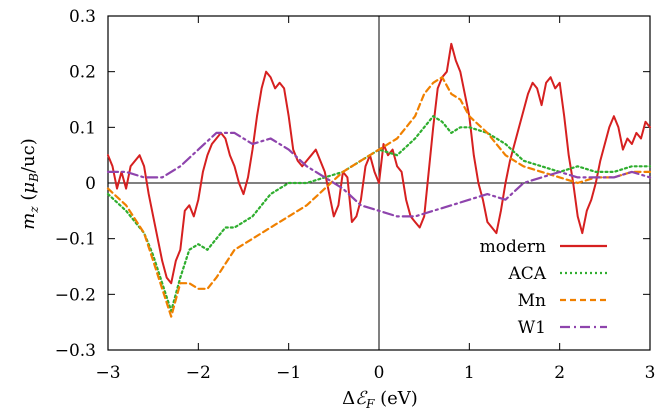  I want to click on y-tick-label: −0.1, so click(75, 240).